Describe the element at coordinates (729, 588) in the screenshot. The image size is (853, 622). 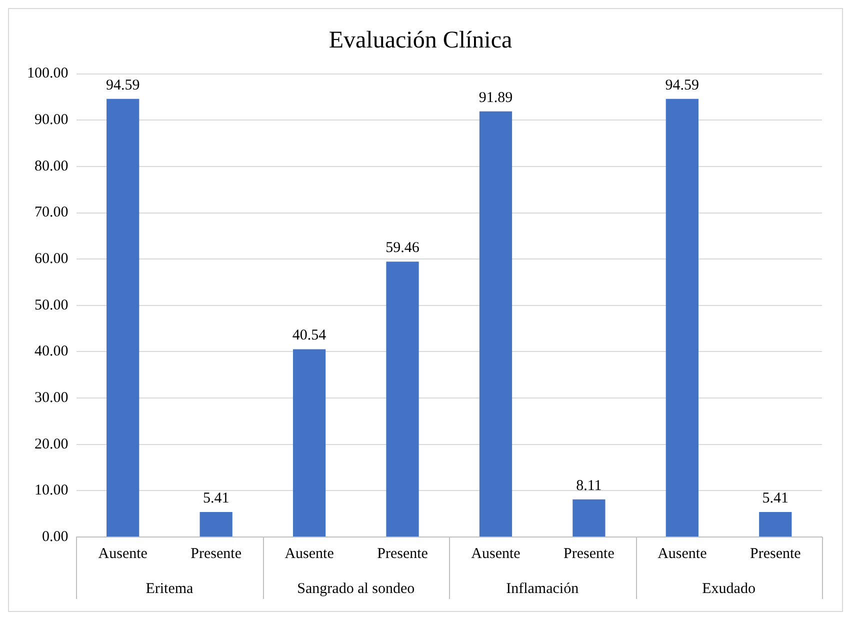
I see `text: Exudado` at that location.